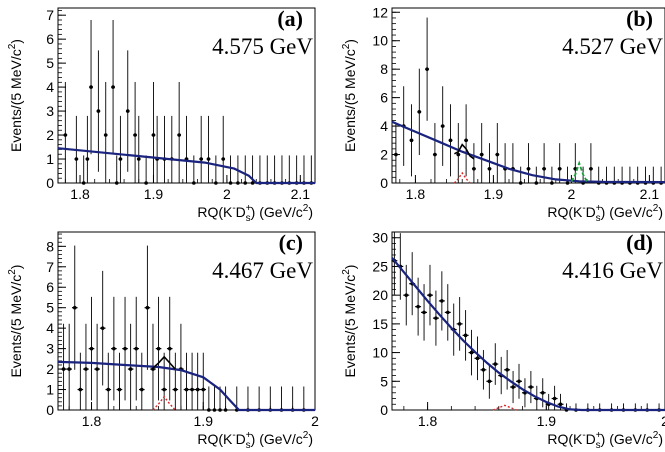 Image resolution: width=665 pixels, height=452 pixels. I want to click on background-fit-curve, so click(528, 152).